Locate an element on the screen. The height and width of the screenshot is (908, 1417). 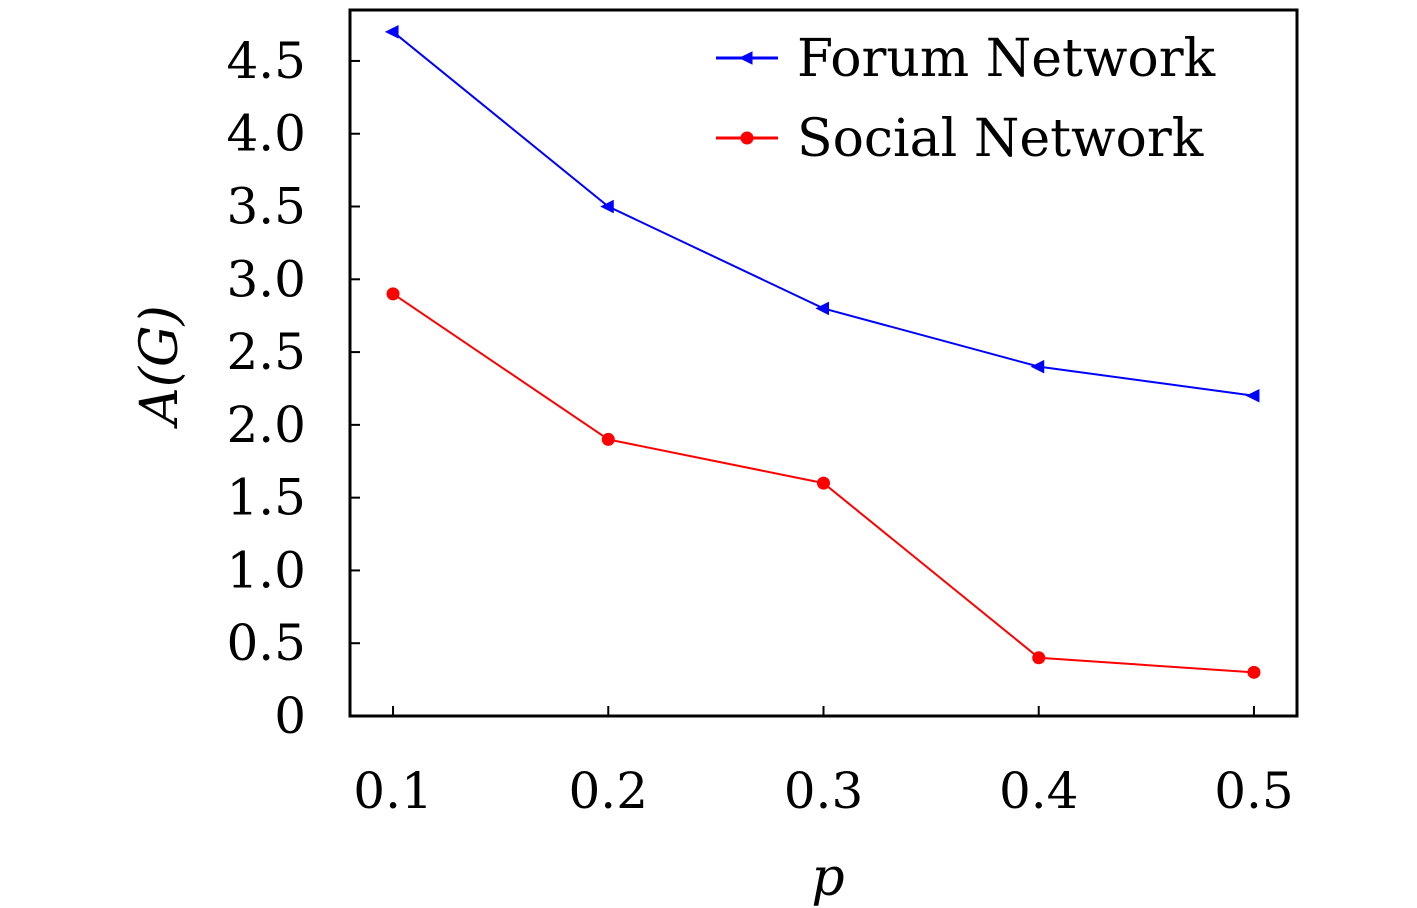
x-tick-label: 0.4 is located at coordinates (1039, 791).